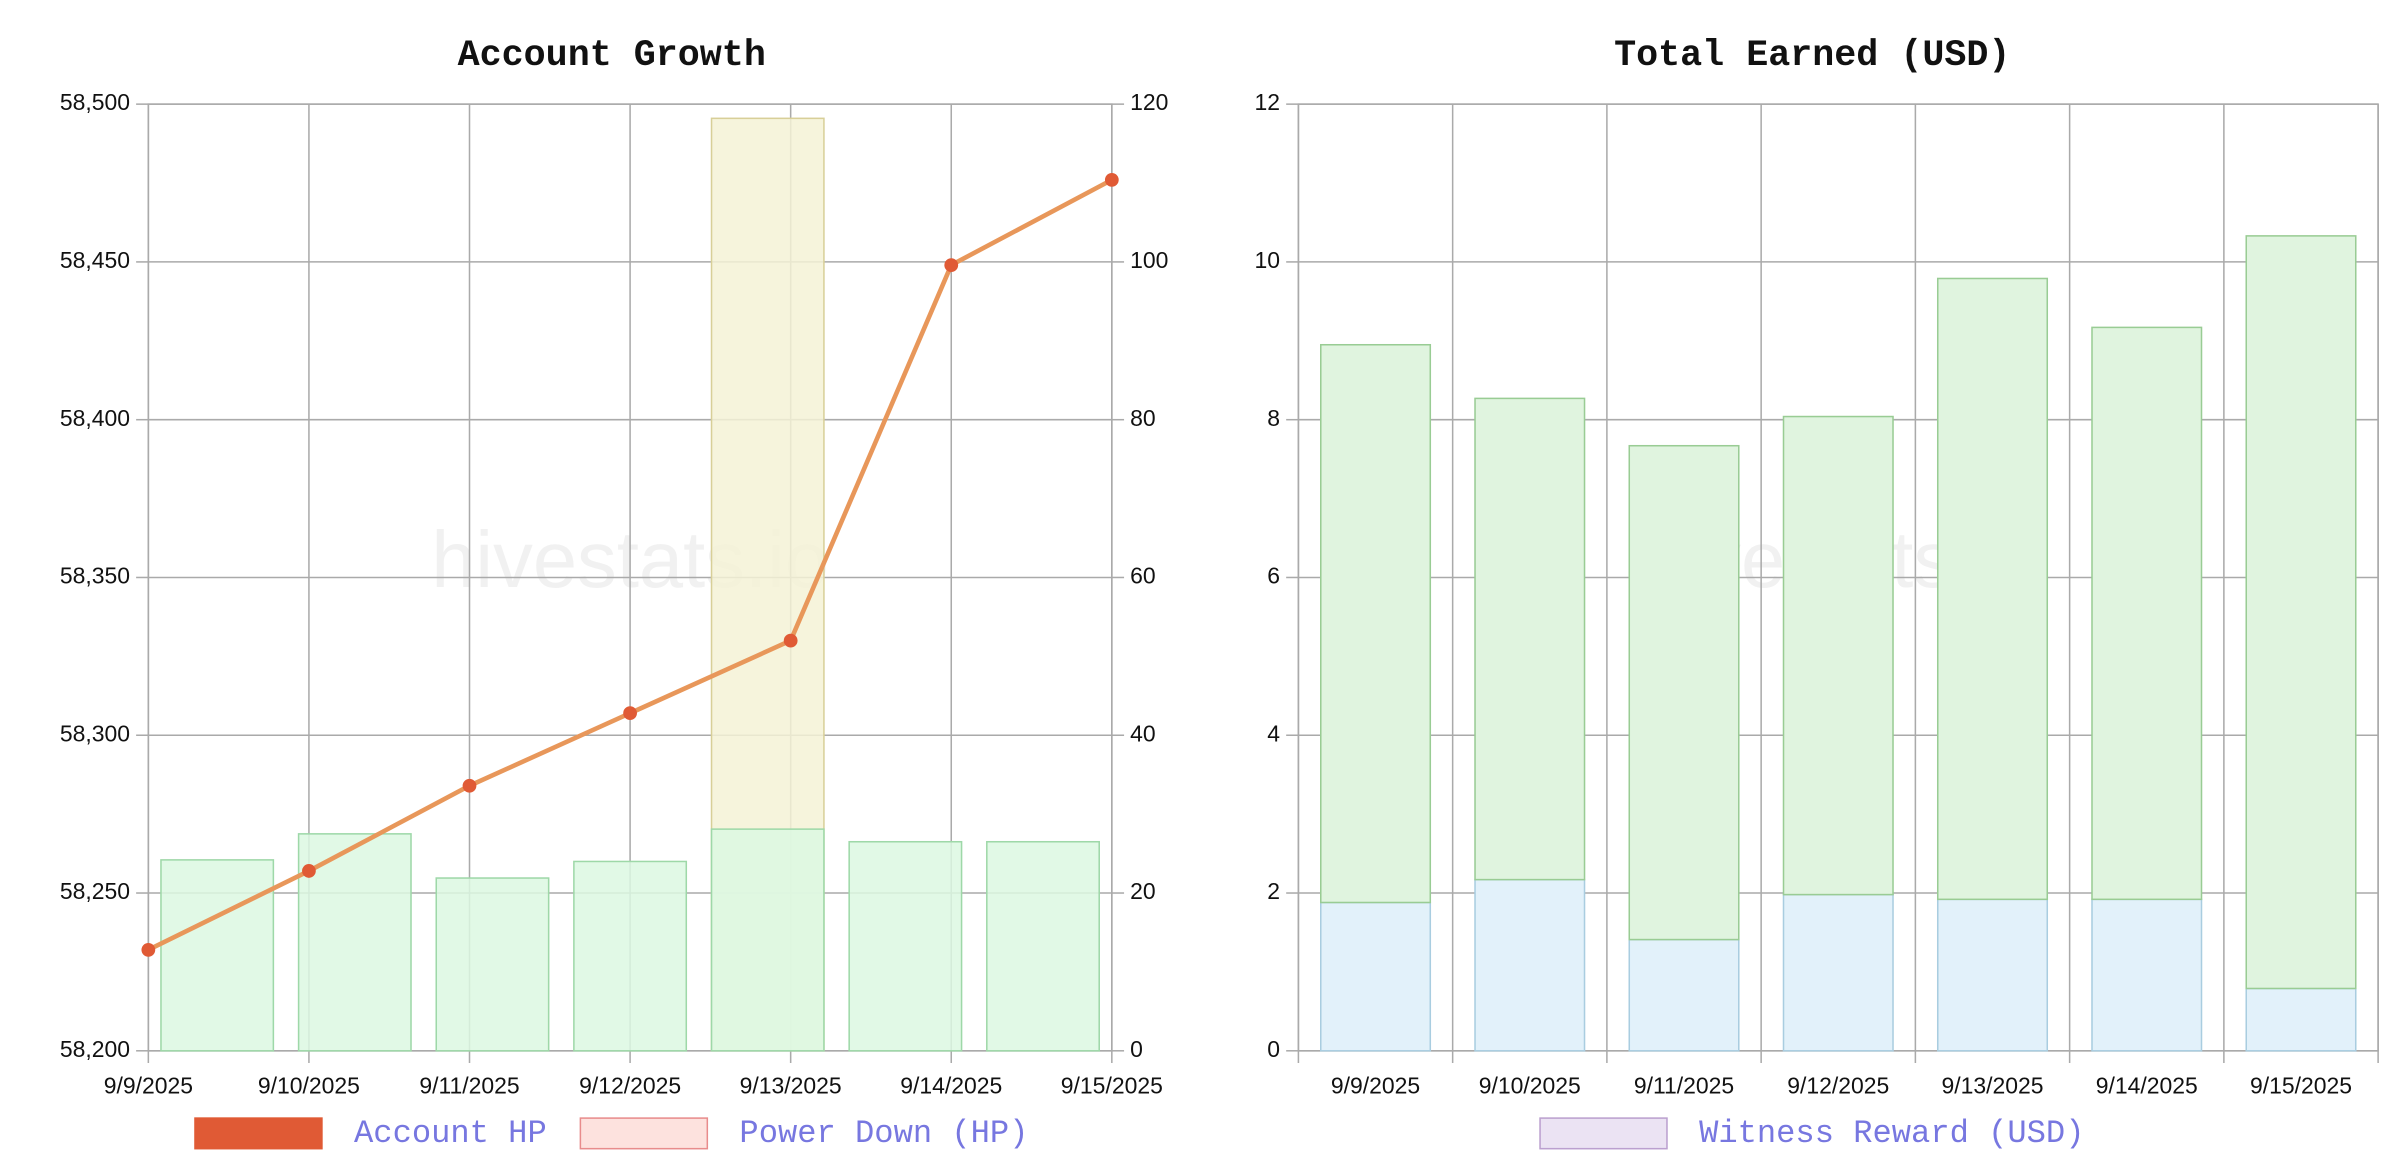  I want to click on y-tick-label: 40, so click(1143, 733).